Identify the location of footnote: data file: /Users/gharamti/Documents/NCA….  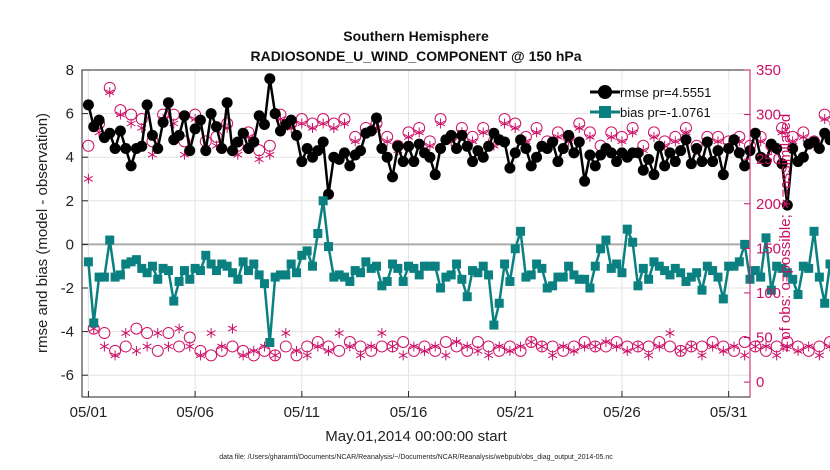
(416, 457).